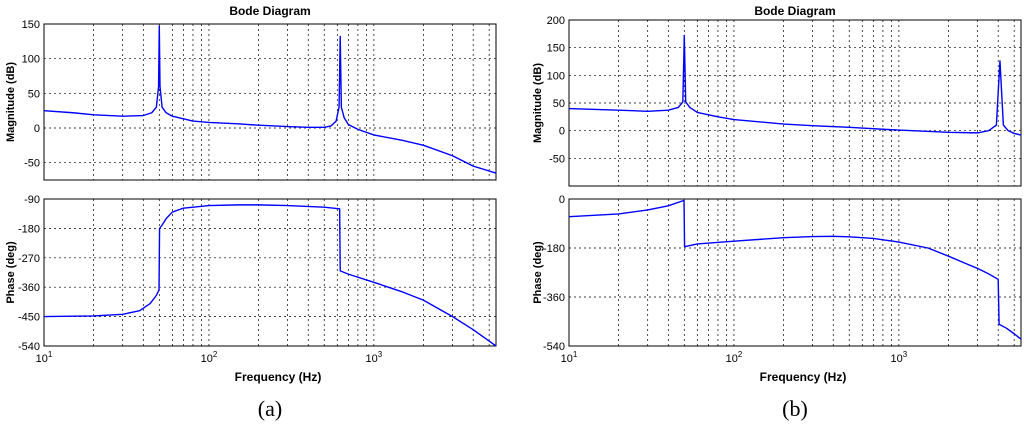  What do you see at coordinates (562, 200) in the screenshot?
I see `phase-y-tick-label: 0` at bounding box center [562, 200].